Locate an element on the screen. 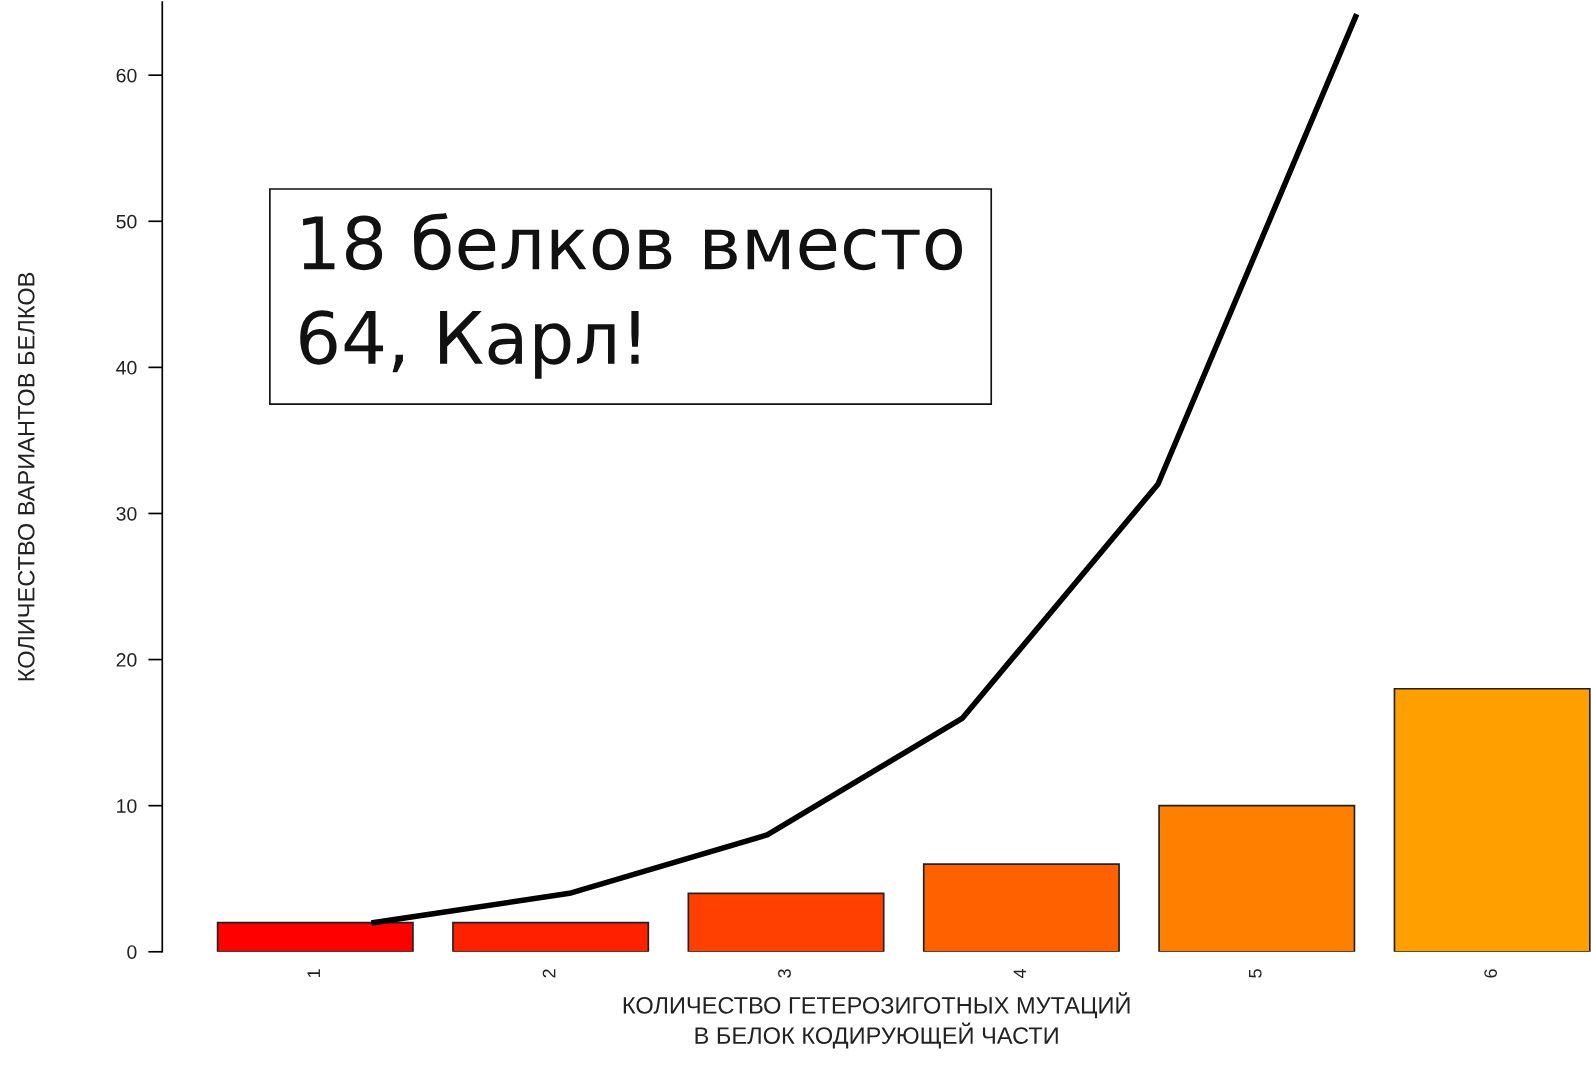 This screenshot has width=1591, height=1067. x-tick-label: 5 is located at coordinates (1255, 973).